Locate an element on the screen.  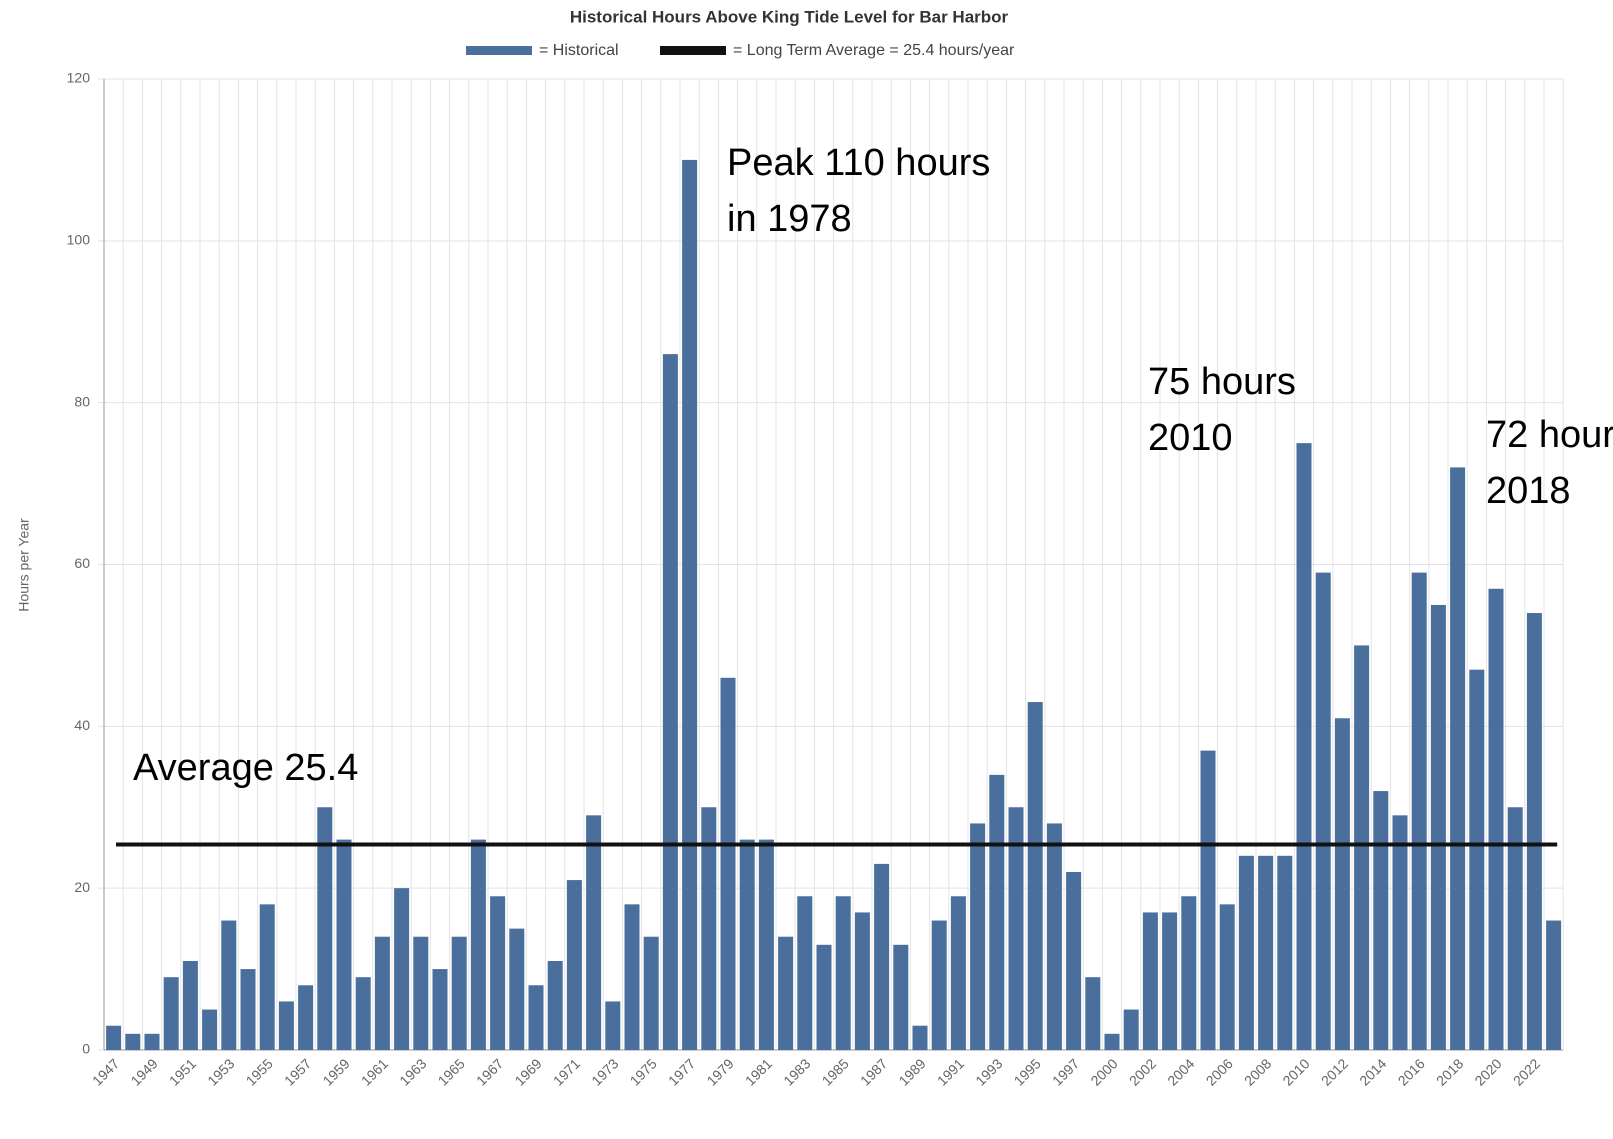
annotation: in 1978 is located at coordinates (789, 219).